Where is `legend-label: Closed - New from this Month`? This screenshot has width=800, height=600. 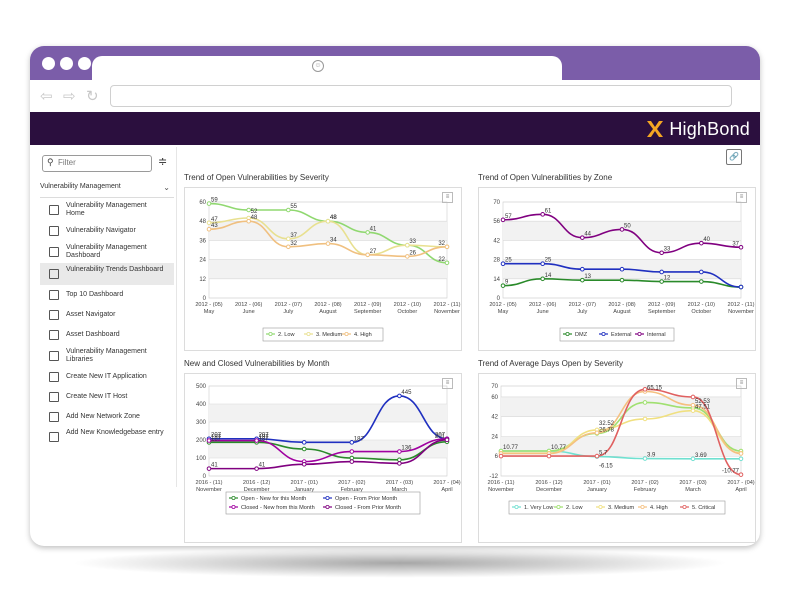
legend-label: Closed - New from this Month is located at coordinates (278, 508).